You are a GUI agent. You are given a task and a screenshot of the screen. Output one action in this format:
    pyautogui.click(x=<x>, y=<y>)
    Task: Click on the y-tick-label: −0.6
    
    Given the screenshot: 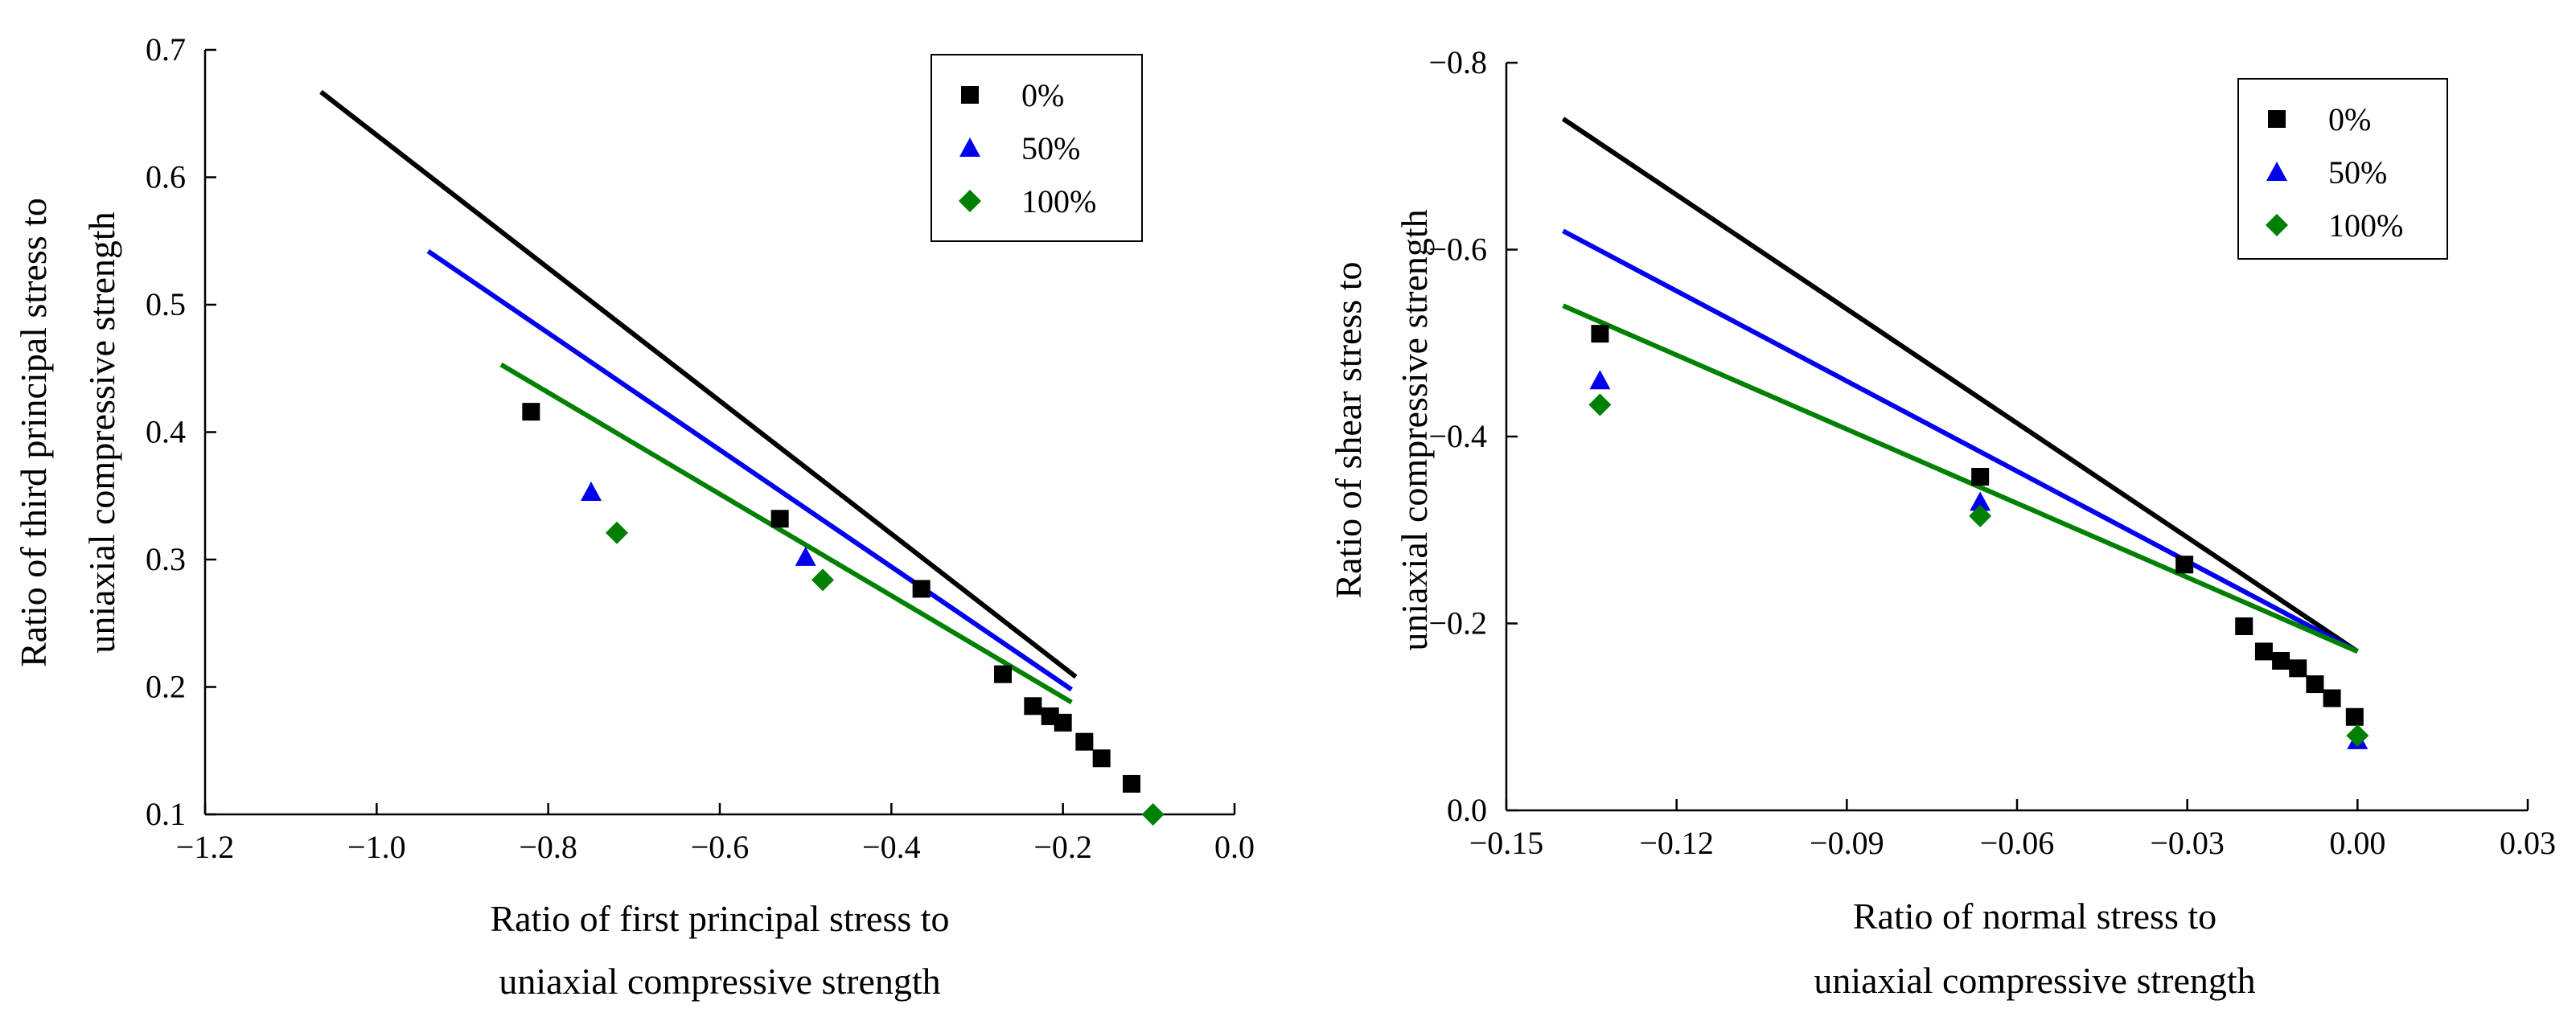 What is the action you would take?
    pyautogui.click(x=1457, y=250)
    